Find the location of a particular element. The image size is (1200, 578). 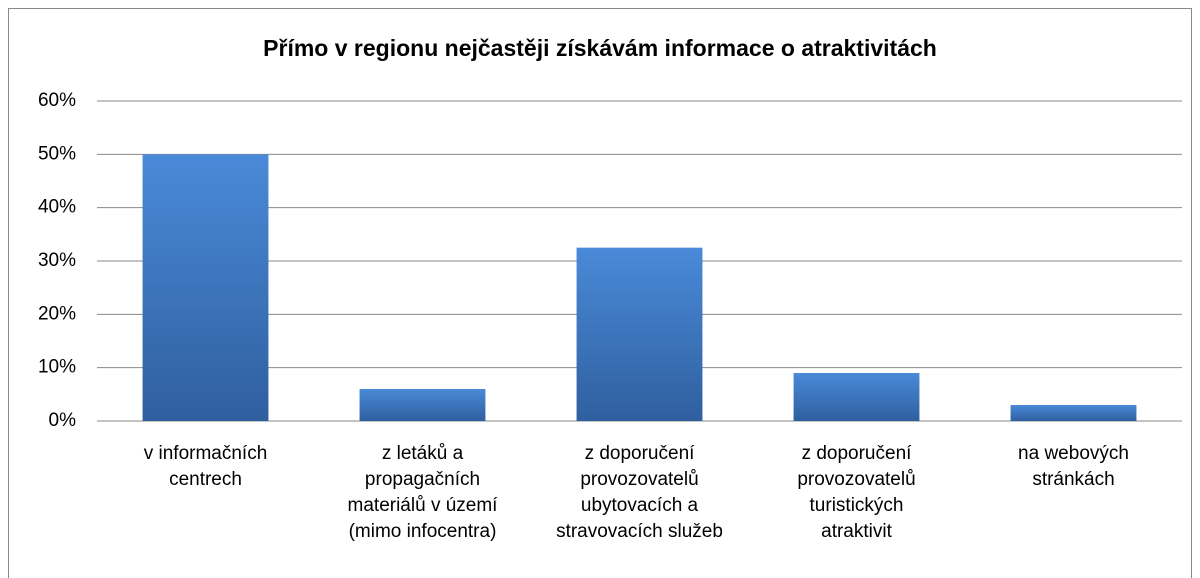

y-tick-label: 0% is located at coordinates (63, 420).